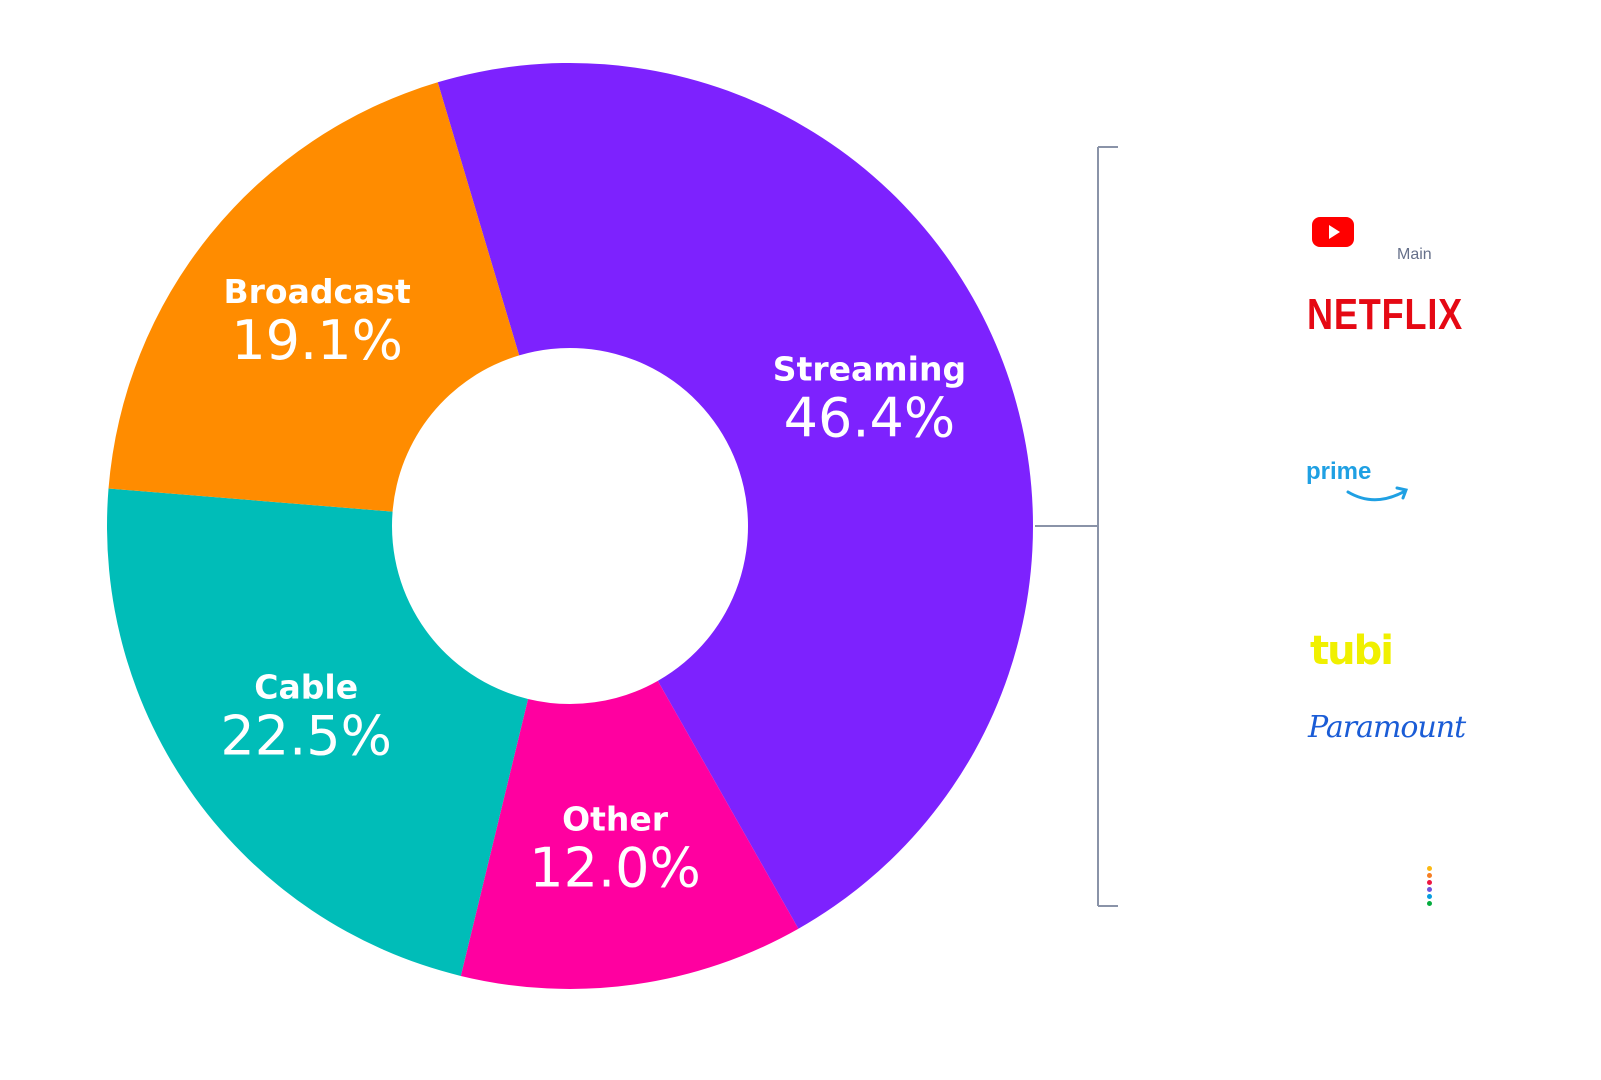 Image resolution: width=1601 pixels, height=1080 pixels. Describe the element at coordinates (1076, 526) in the screenshot. I see `streaming-bracket` at that location.